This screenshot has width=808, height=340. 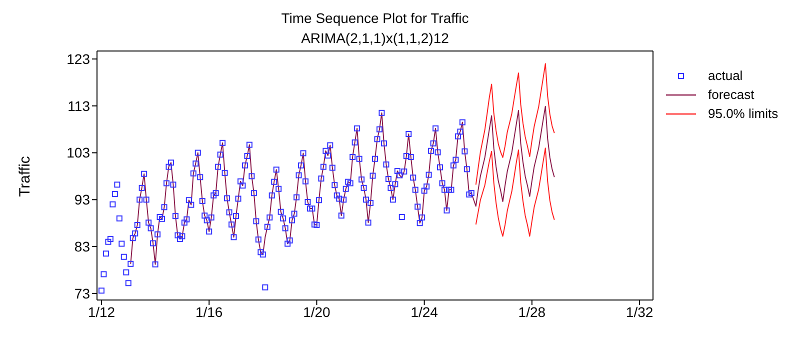 What do you see at coordinates (640, 312) in the screenshot?
I see `x-tick-label: 1/32` at bounding box center [640, 312].